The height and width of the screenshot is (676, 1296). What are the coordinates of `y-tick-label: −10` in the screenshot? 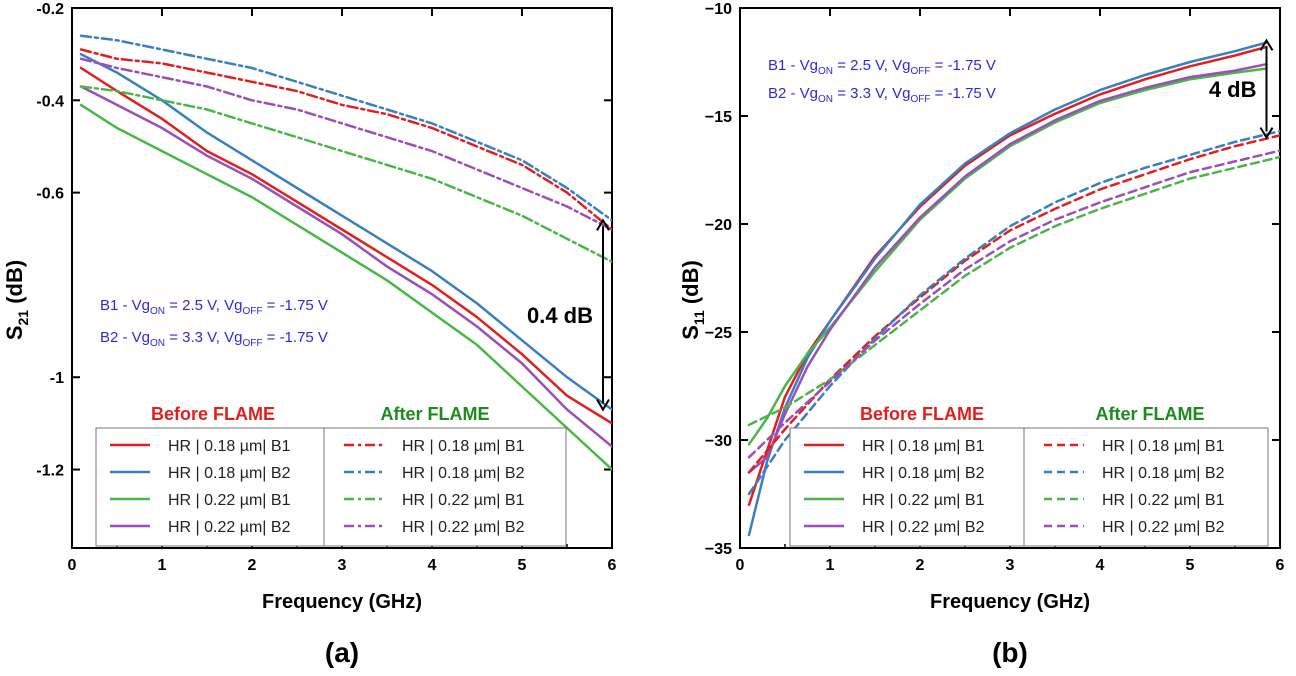 It's located at (718, 9).